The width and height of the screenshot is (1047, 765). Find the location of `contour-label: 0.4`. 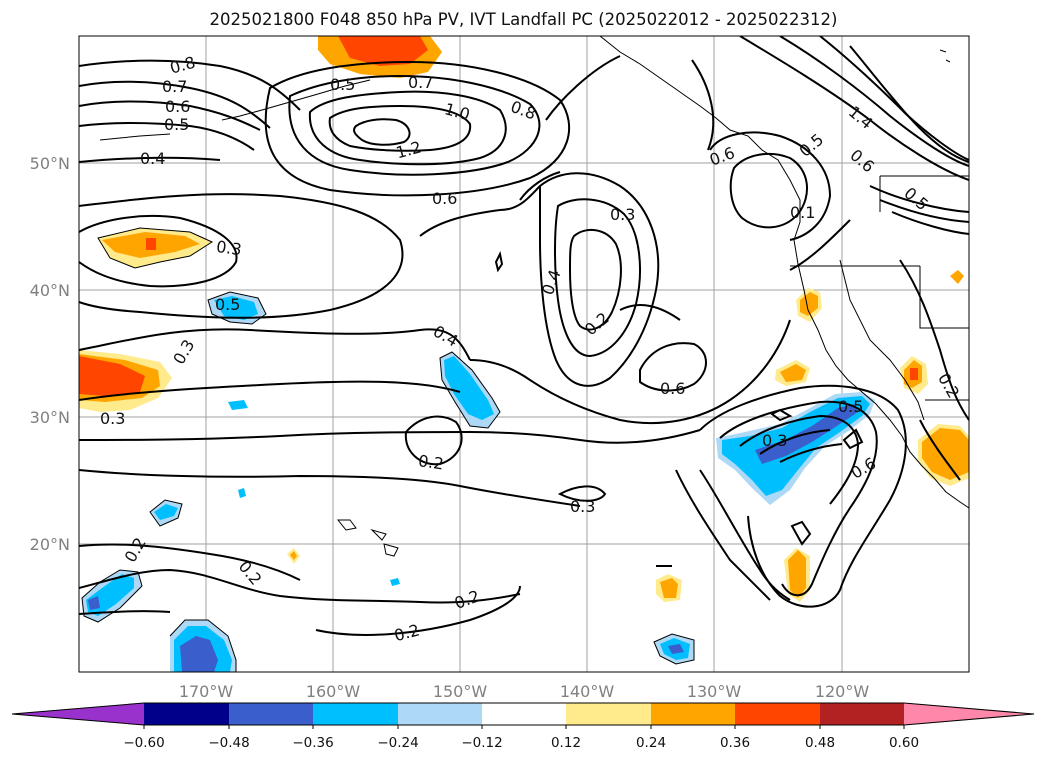

contour-label: 0.4 is located at coordinates (152, 158).